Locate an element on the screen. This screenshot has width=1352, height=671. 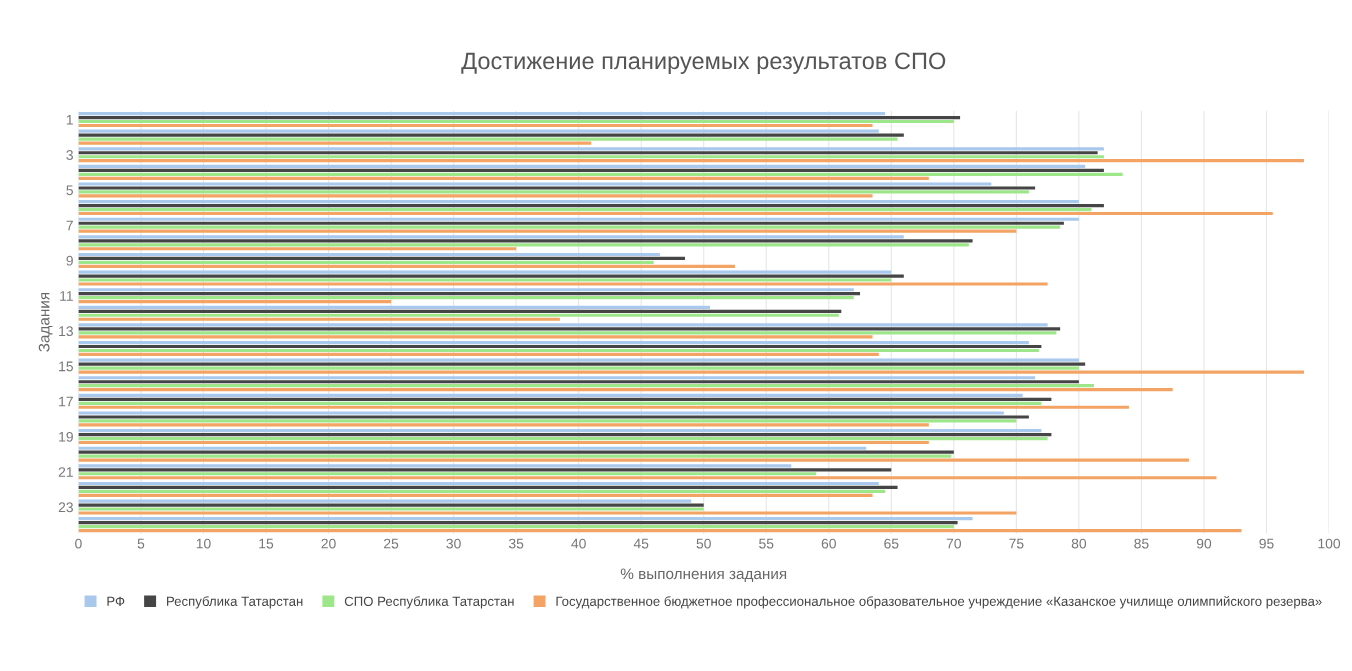
y-tick-label: 5 is located at coordinates (69, 190).